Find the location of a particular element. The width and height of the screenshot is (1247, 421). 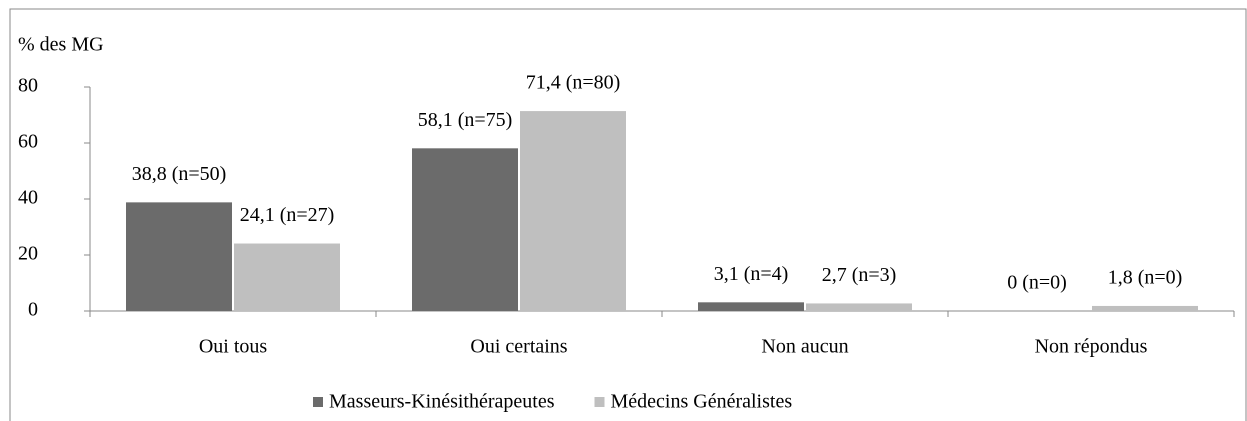

legend-label: Médecins Généralistes is located at coordinates (702, 402).